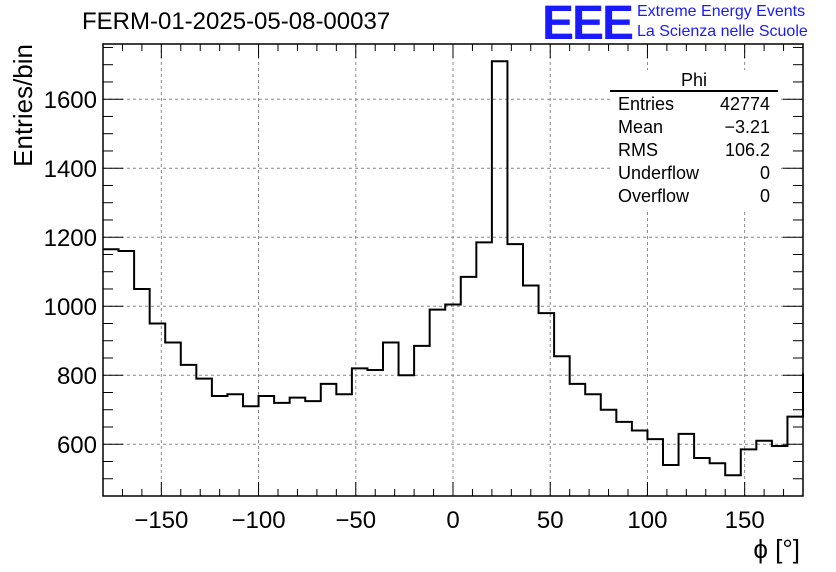 Image resolution: width=836 pixels, height=572 pixels. Describe the element at coordinates (236, 21) in the screenshot. I see `chart-title: FERM-01-2025-05-08-00037` at that location.